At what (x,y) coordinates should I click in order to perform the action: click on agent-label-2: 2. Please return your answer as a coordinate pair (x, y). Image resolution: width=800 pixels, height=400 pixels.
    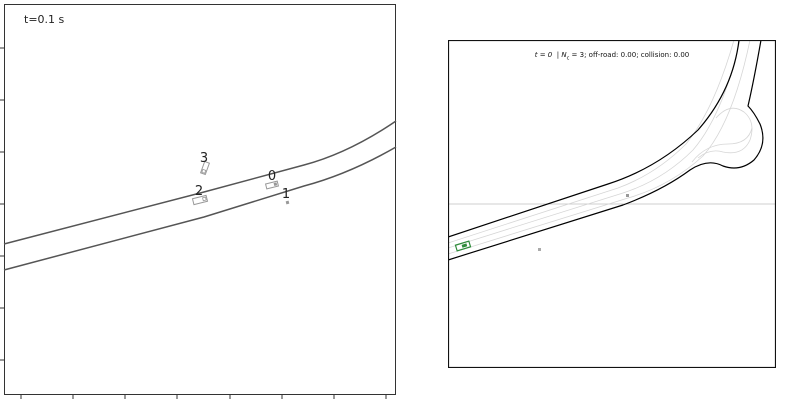
    Looking at the image, I should click on (199, 191).